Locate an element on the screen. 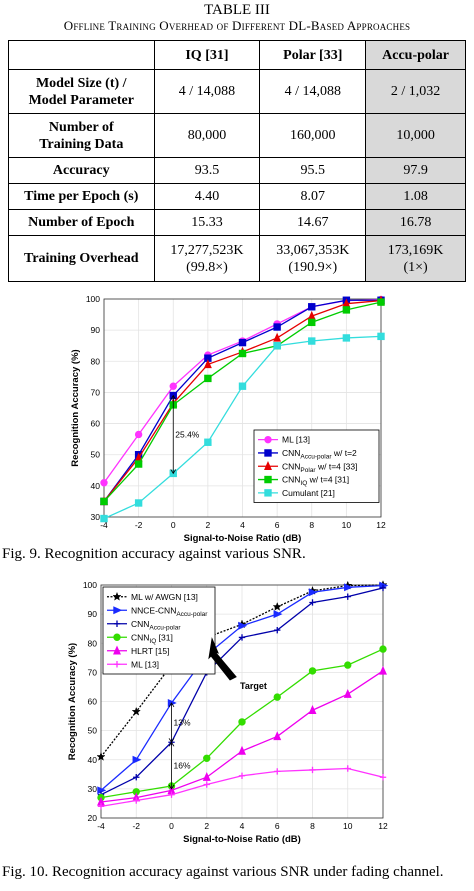  row-label-line: Model Parameter is located at coordinates (81, 100).